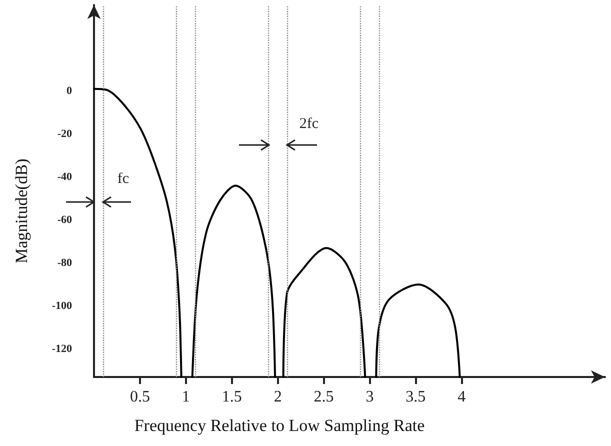  Describe the element at coordinates (69, 91) in the screenshot. I see `y-tick-label: 0` at that location.